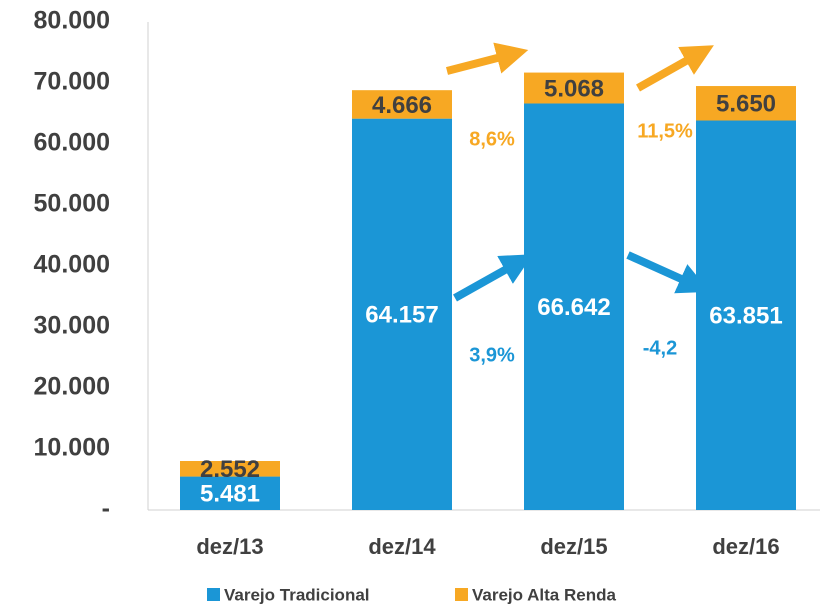 This screenshot has width=825, height=607. I want to click on y-tick-label: 50.000, so click(72, 204).